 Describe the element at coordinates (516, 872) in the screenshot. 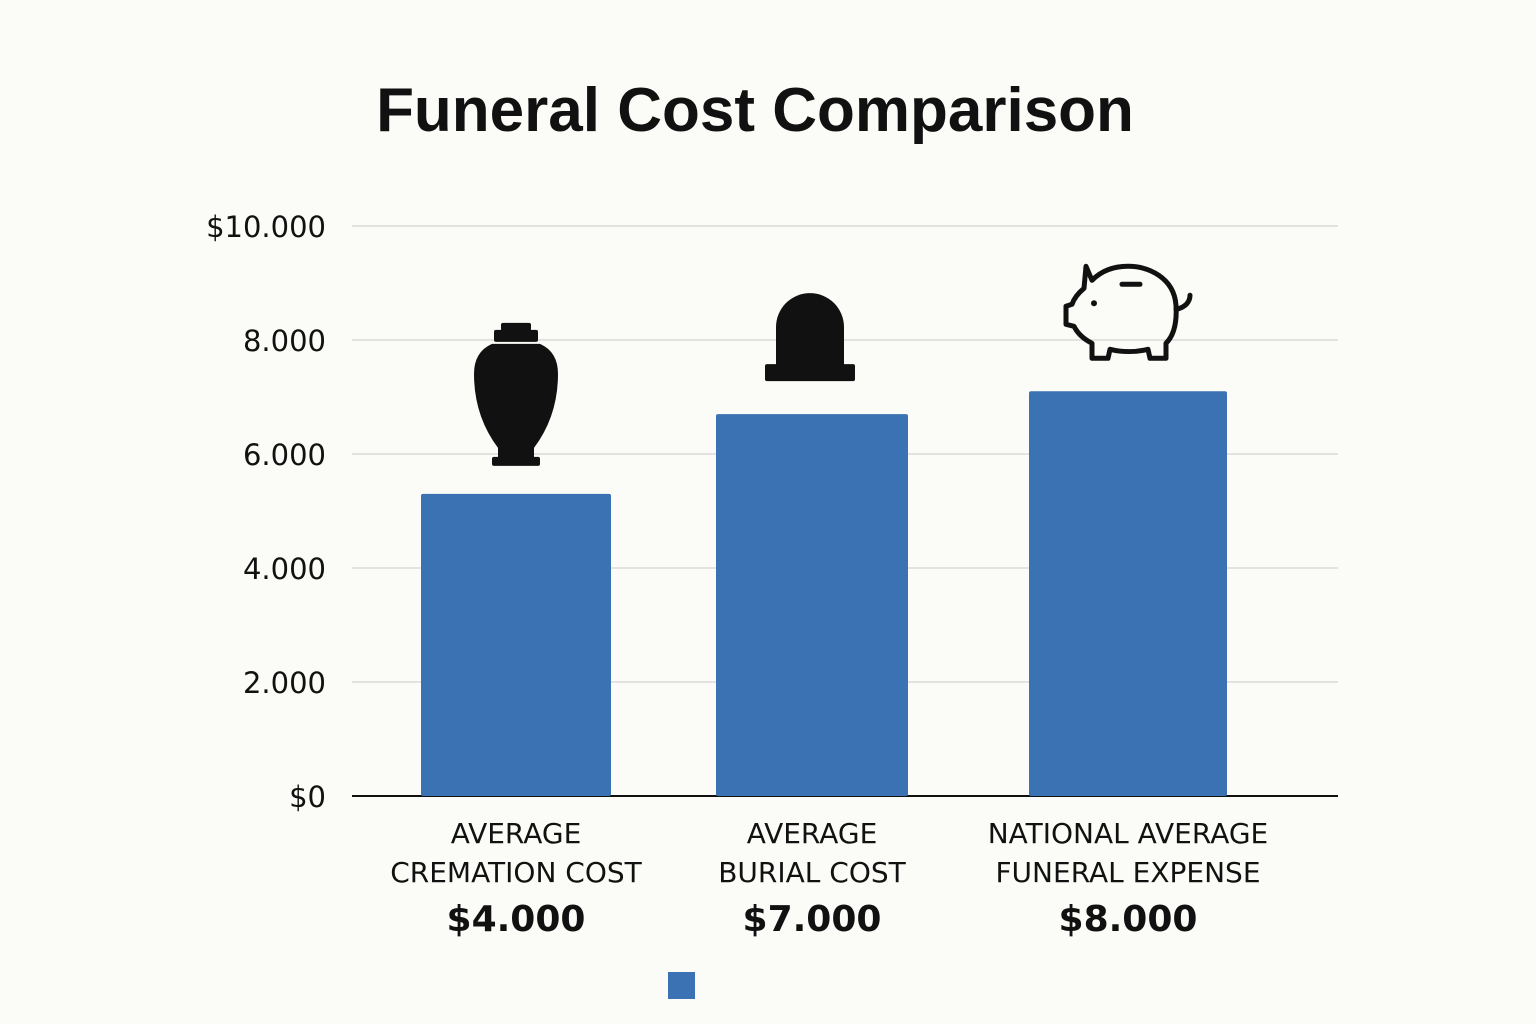

I see `category-label-line2: CREMATION COST` at that location.